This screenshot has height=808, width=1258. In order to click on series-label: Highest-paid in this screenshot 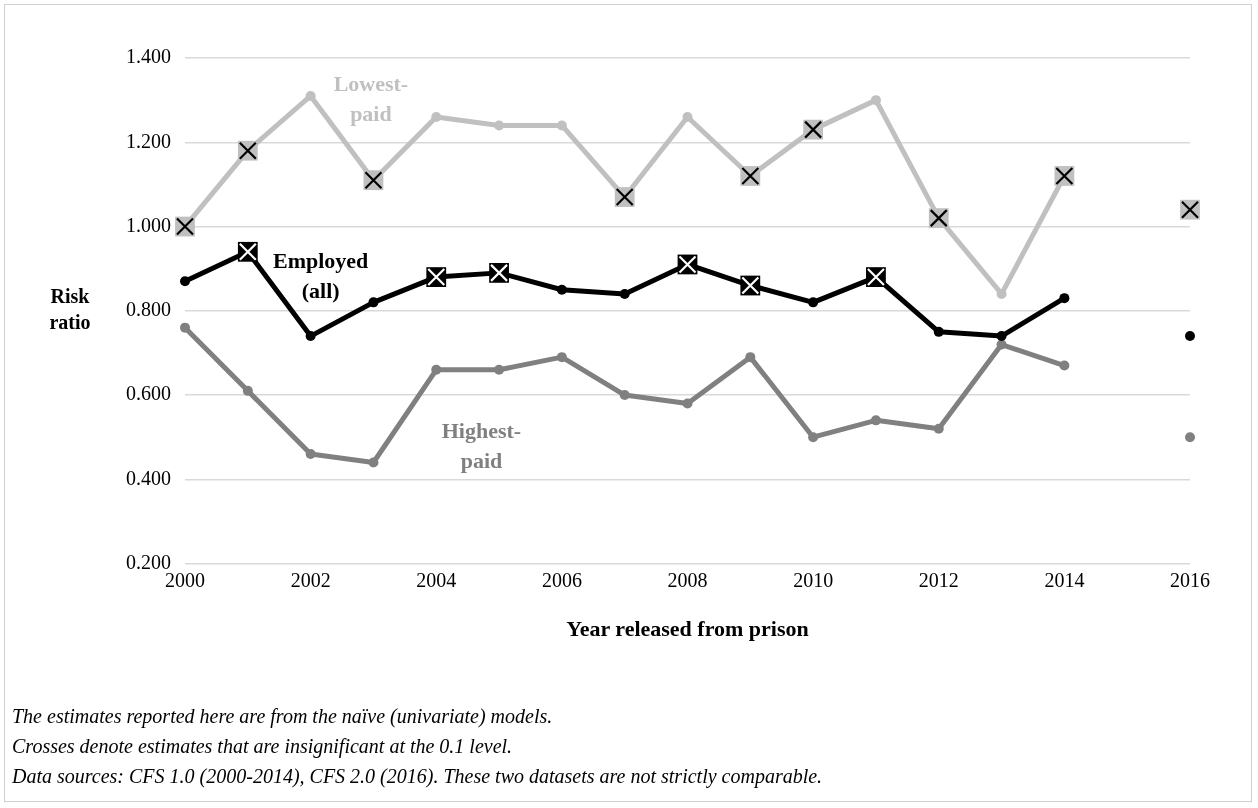, I will do `click(481, 445)`.